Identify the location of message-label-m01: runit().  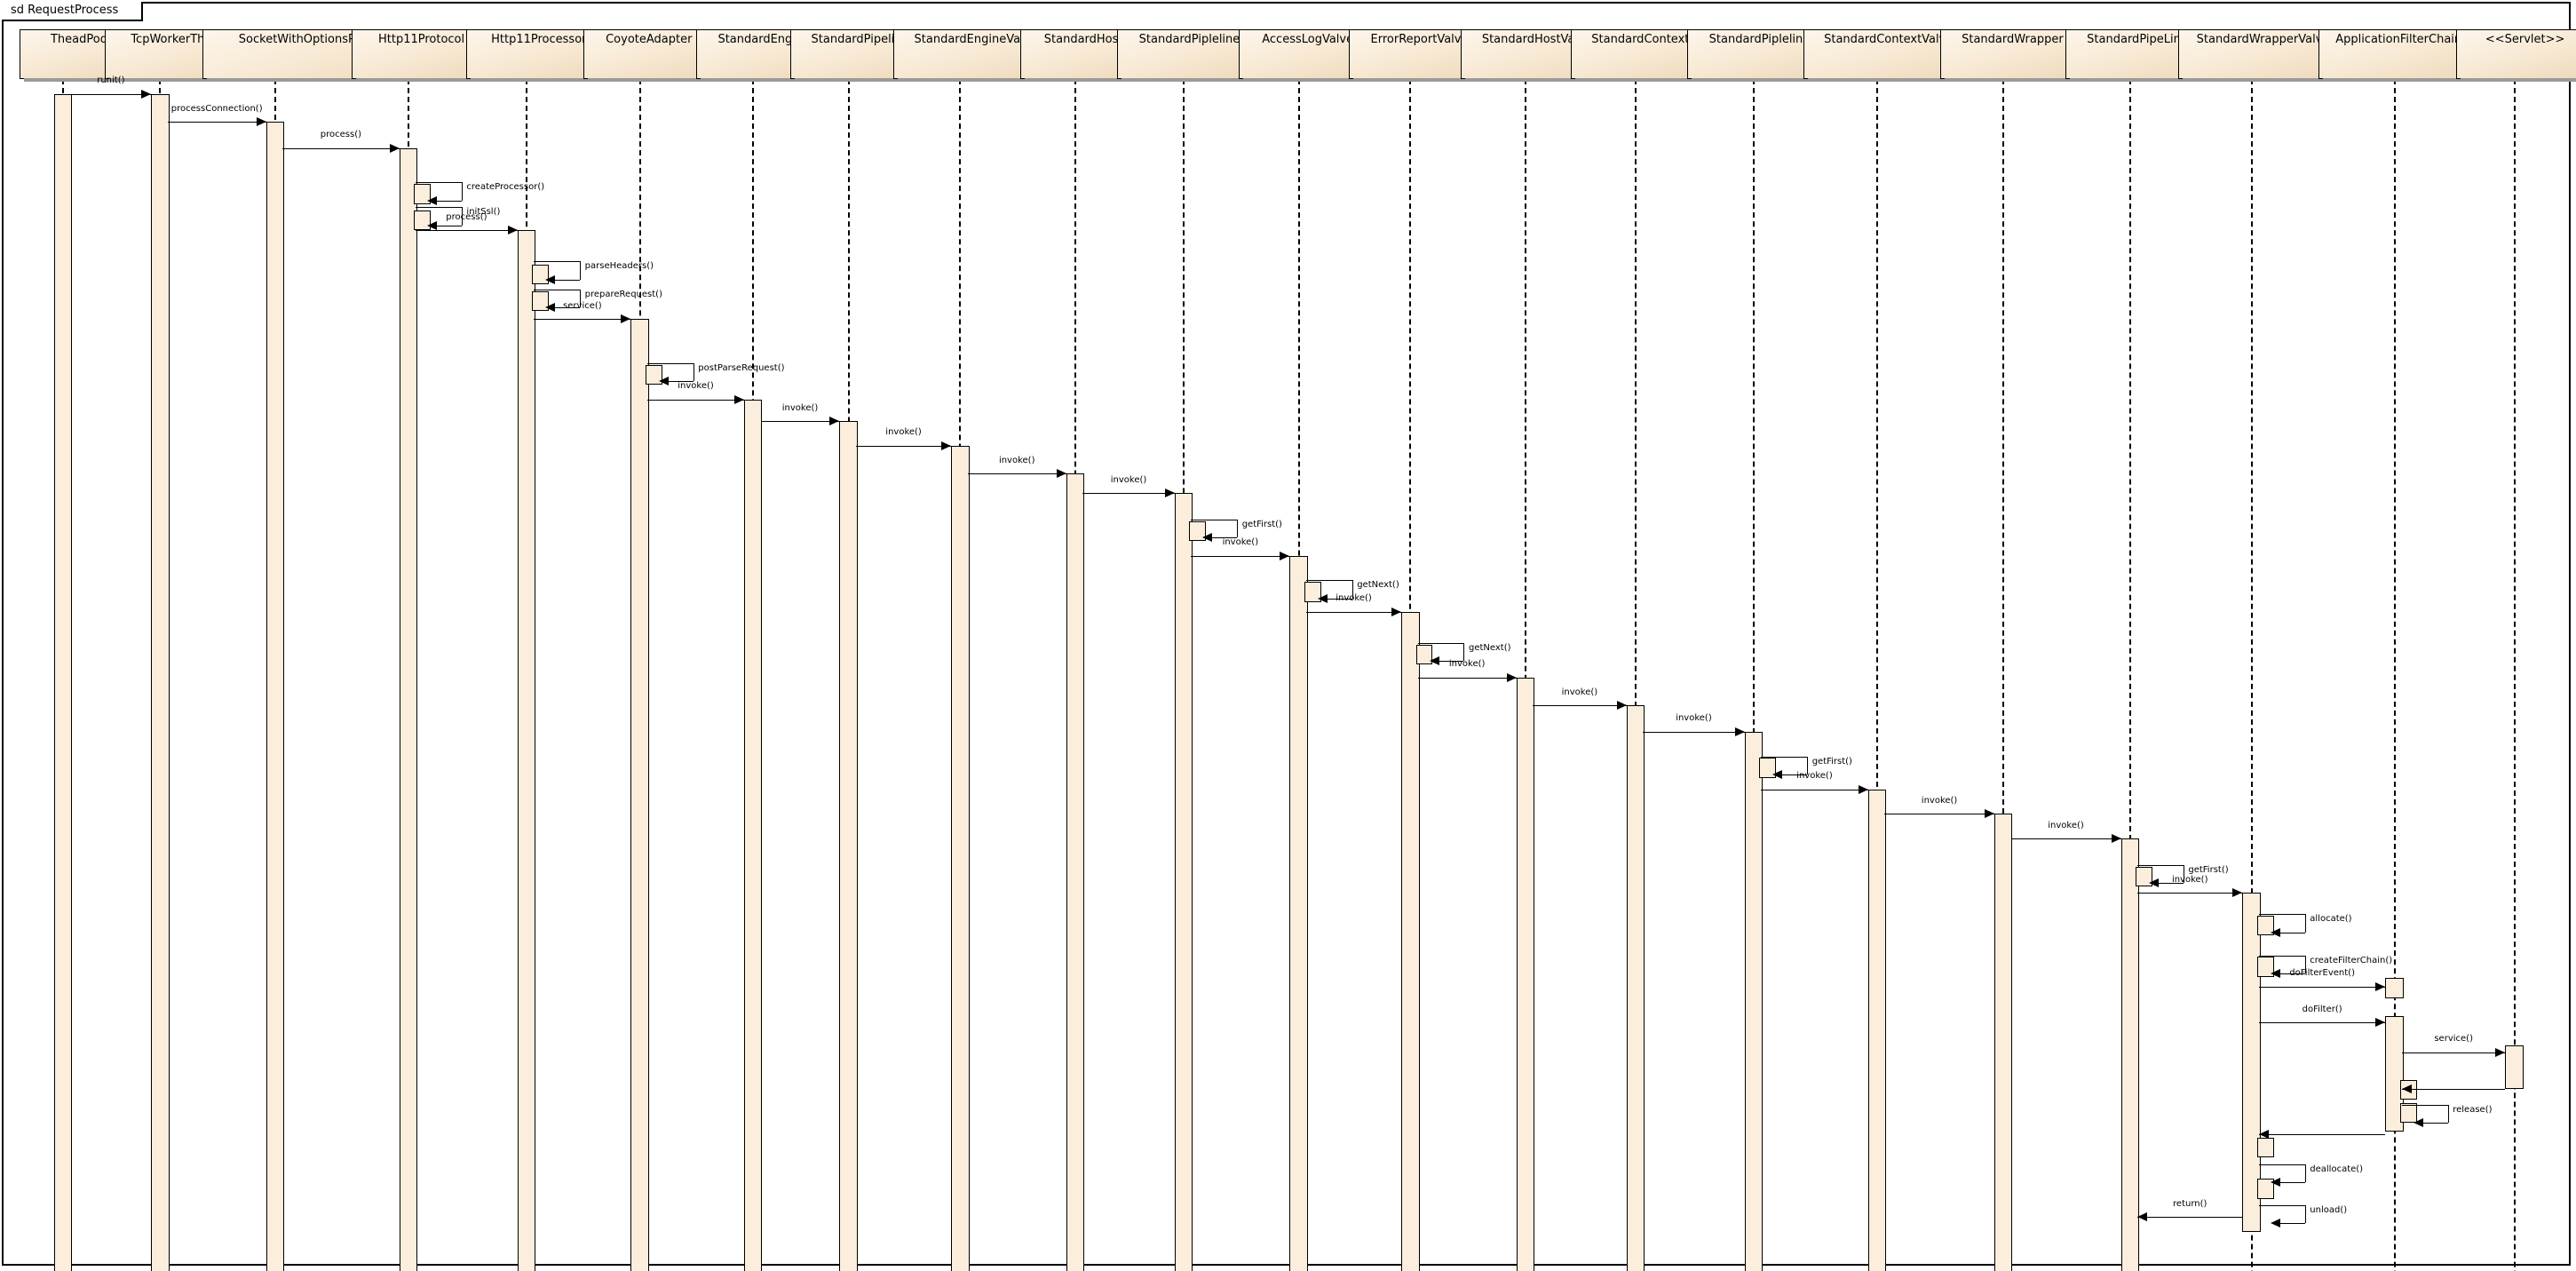
(111, 80).